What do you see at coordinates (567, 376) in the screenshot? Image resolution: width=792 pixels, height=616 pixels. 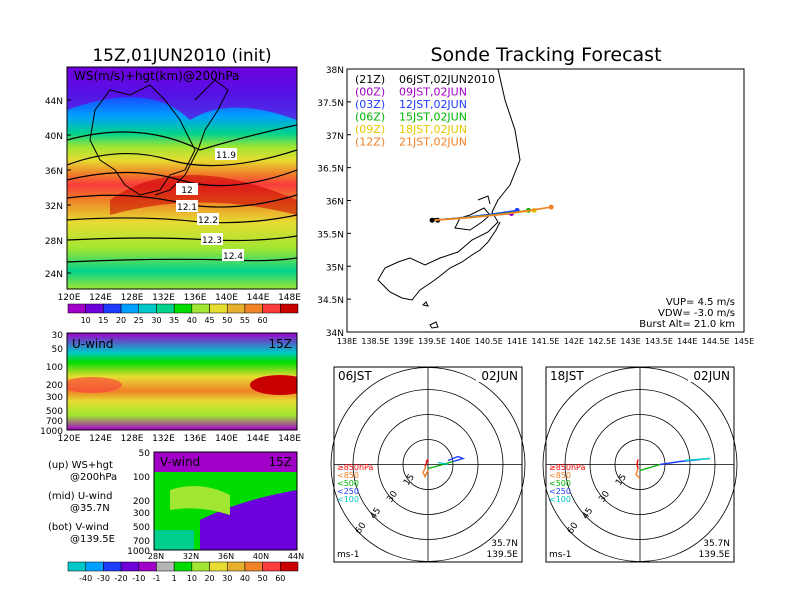 I see `polar-time: 18JST` at bounding box center [567, 376].